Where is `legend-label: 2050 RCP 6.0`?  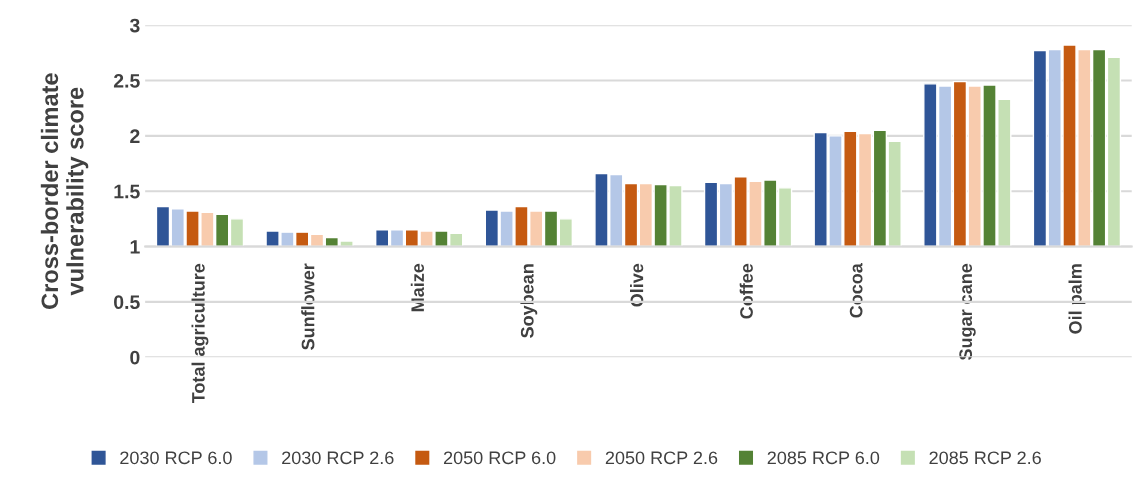
legend-label: 2050 RCP 6.0 is located at coordinates (499, 458).